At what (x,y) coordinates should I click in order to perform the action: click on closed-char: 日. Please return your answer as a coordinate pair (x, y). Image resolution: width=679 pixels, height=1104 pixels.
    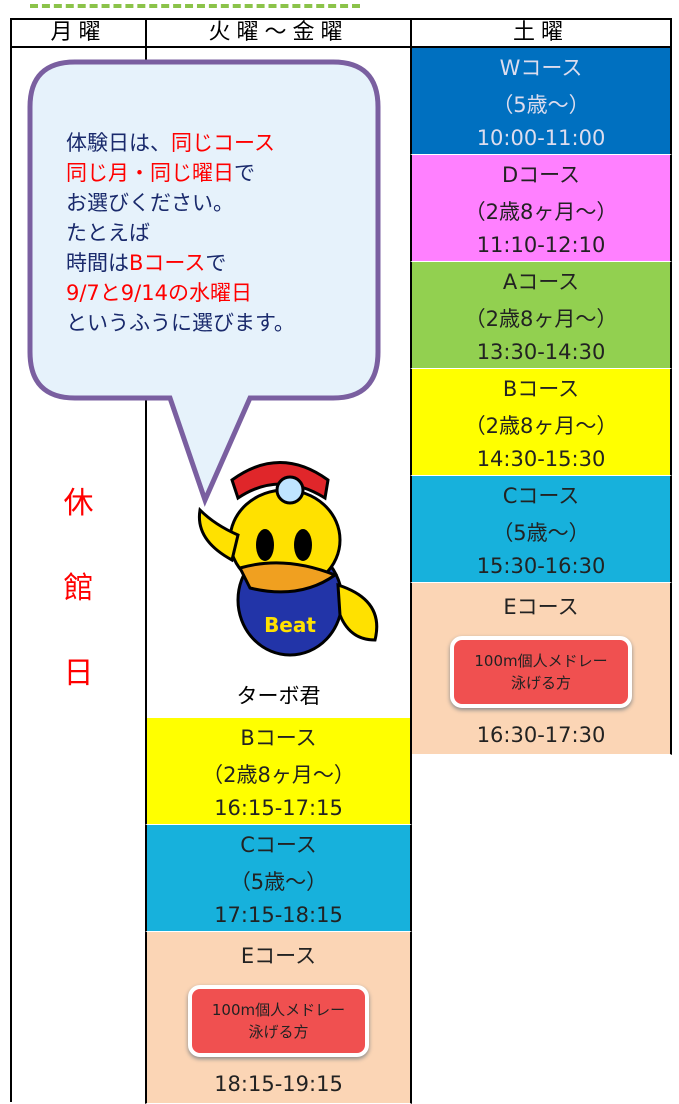
    Looking at the image, I should click on (78, 673).